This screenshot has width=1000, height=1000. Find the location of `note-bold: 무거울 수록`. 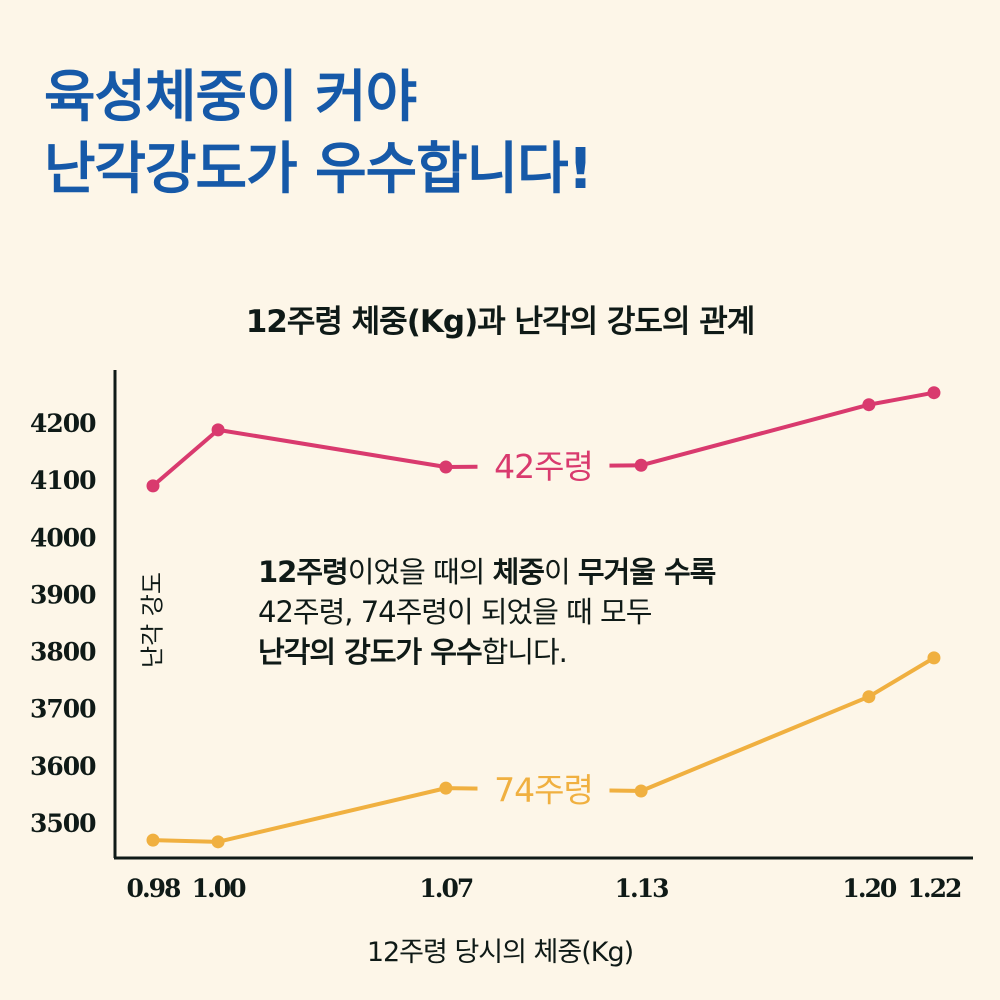

note-bold: 무거울 수록 is located at coordinates (646, 572).